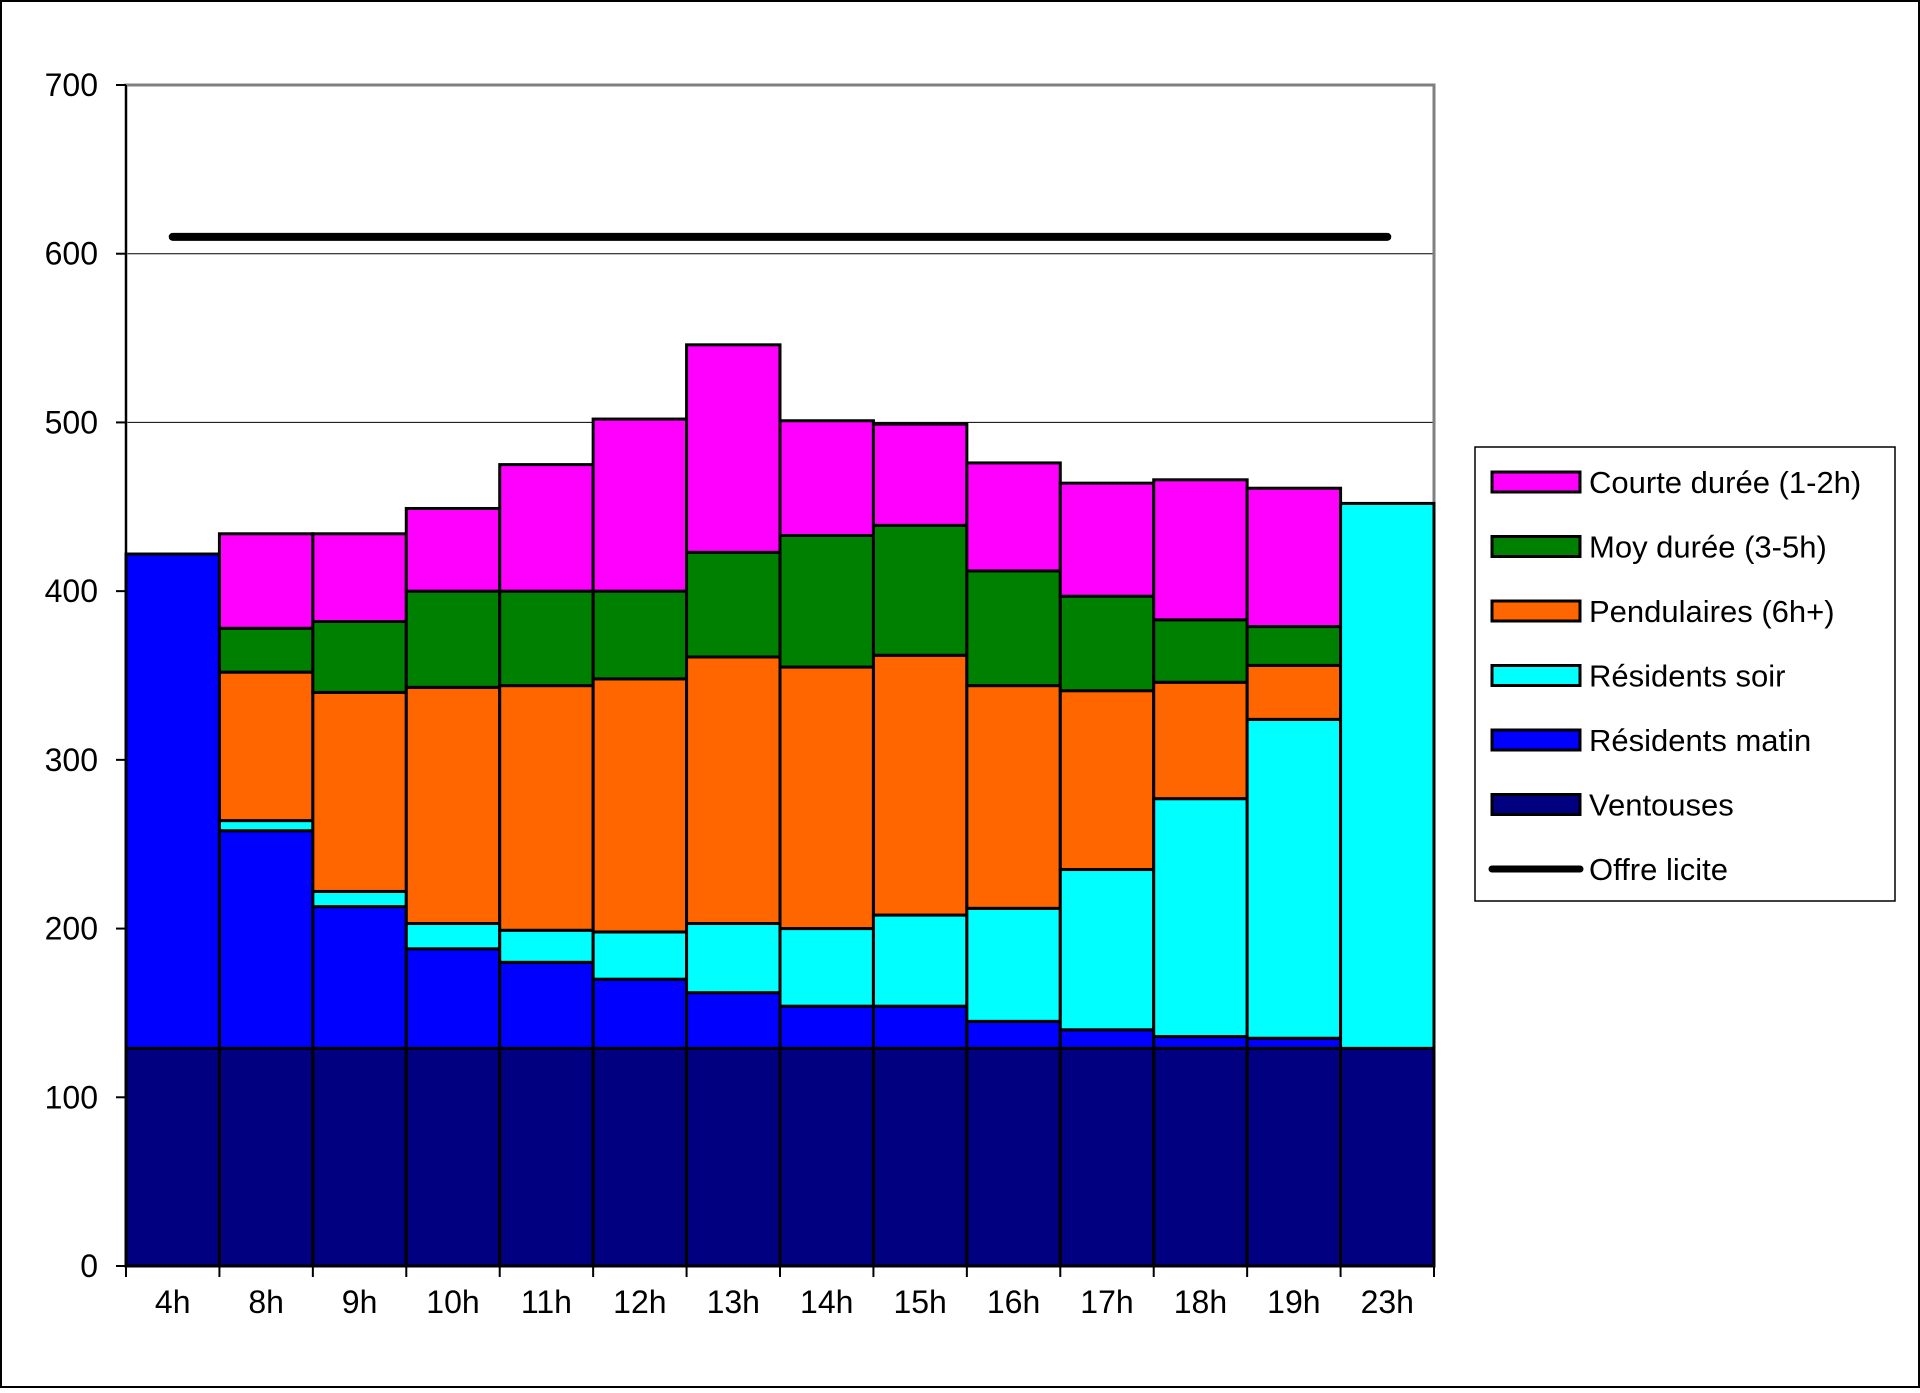  What do you see at coordinates (733, 1302) in the screenshot?
I see `x-tick-label-13h: 13h` at bounding box center [733, 1302].